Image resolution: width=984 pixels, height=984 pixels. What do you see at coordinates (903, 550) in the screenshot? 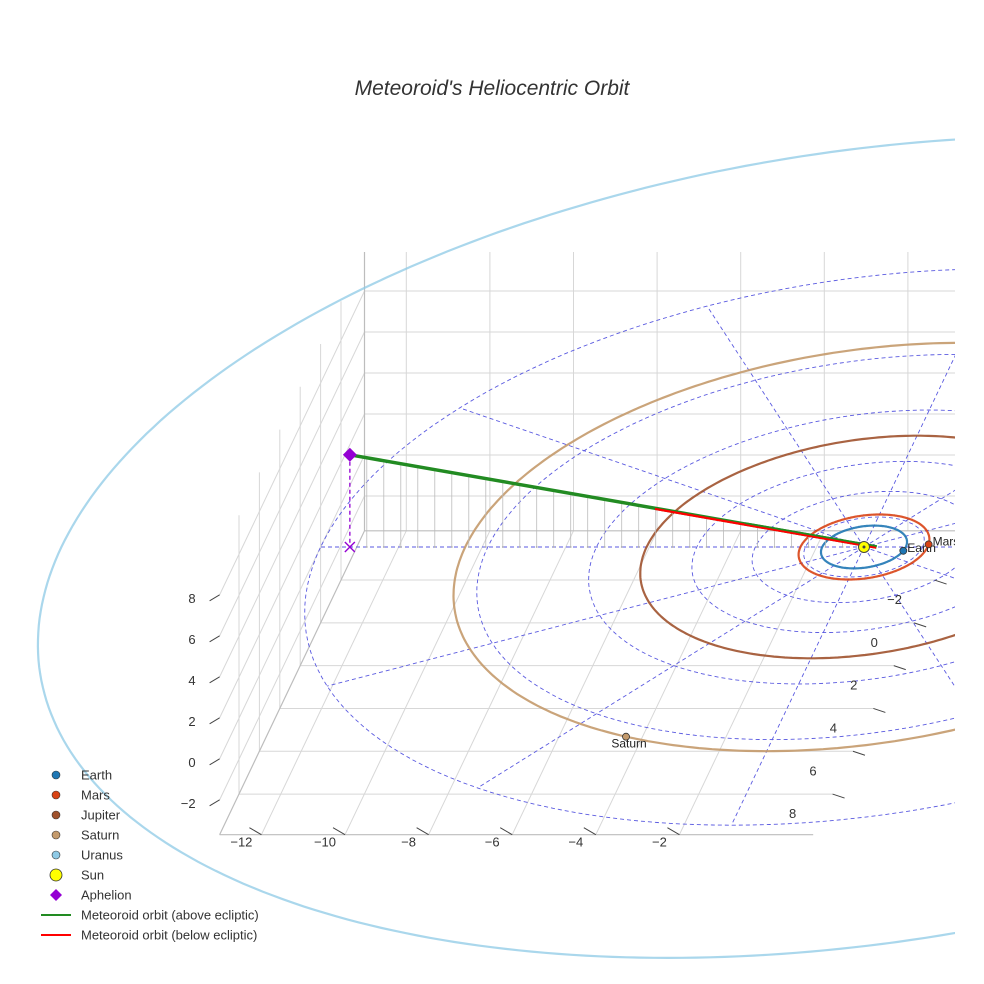
I see `earth-marker` at bounding box center [903, 550].